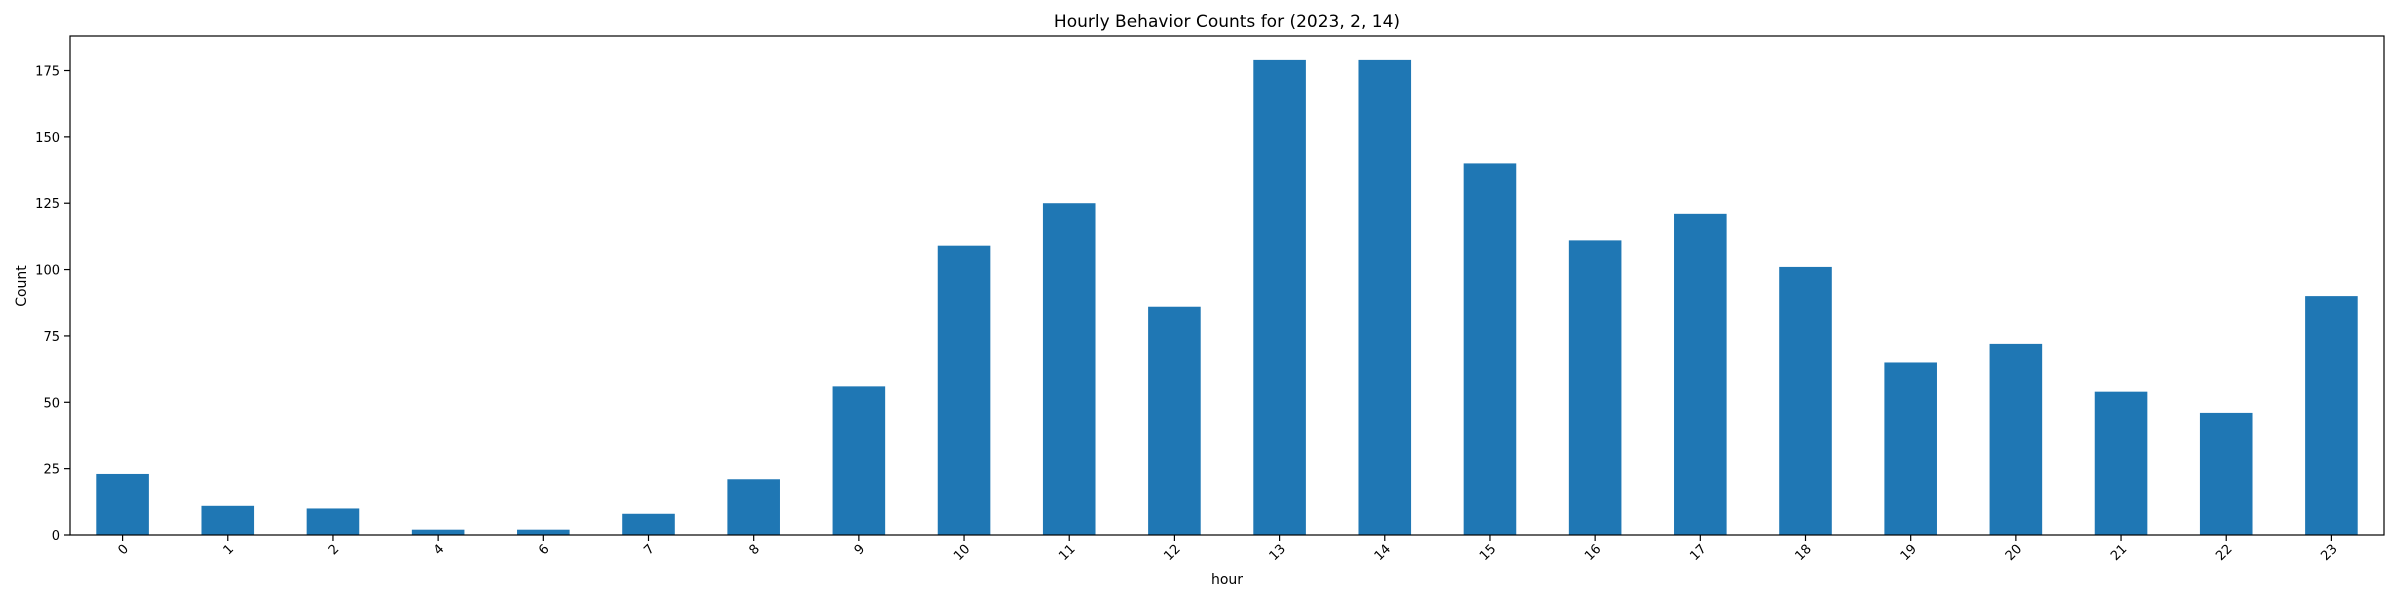 The height and width of the screenshot is (600, 2400). I want to click on y-tick-label: 125, so click(47, 204).